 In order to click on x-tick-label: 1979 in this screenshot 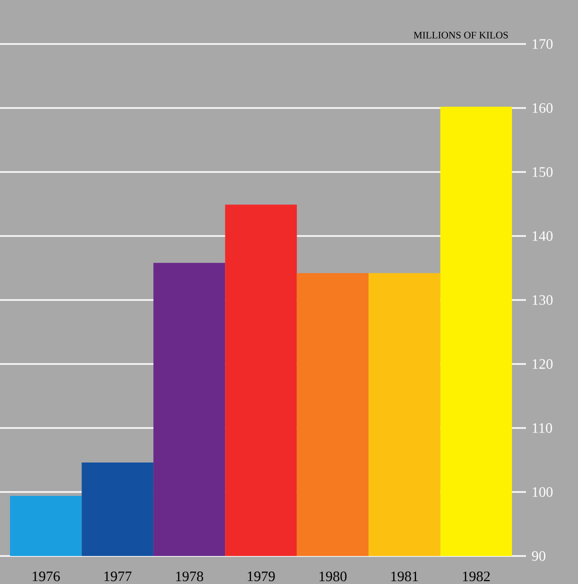, I will do `click(261, 577)`.